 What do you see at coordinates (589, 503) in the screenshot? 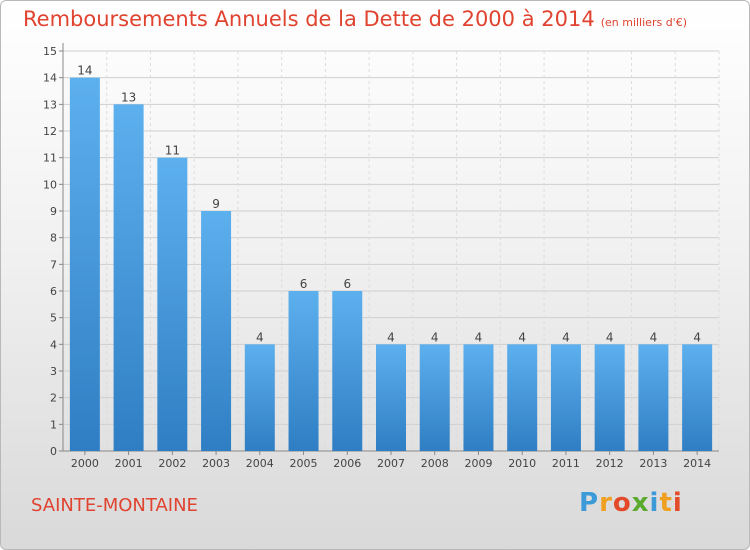
I see `logo-letter: P` at bounding box center [589, 503].